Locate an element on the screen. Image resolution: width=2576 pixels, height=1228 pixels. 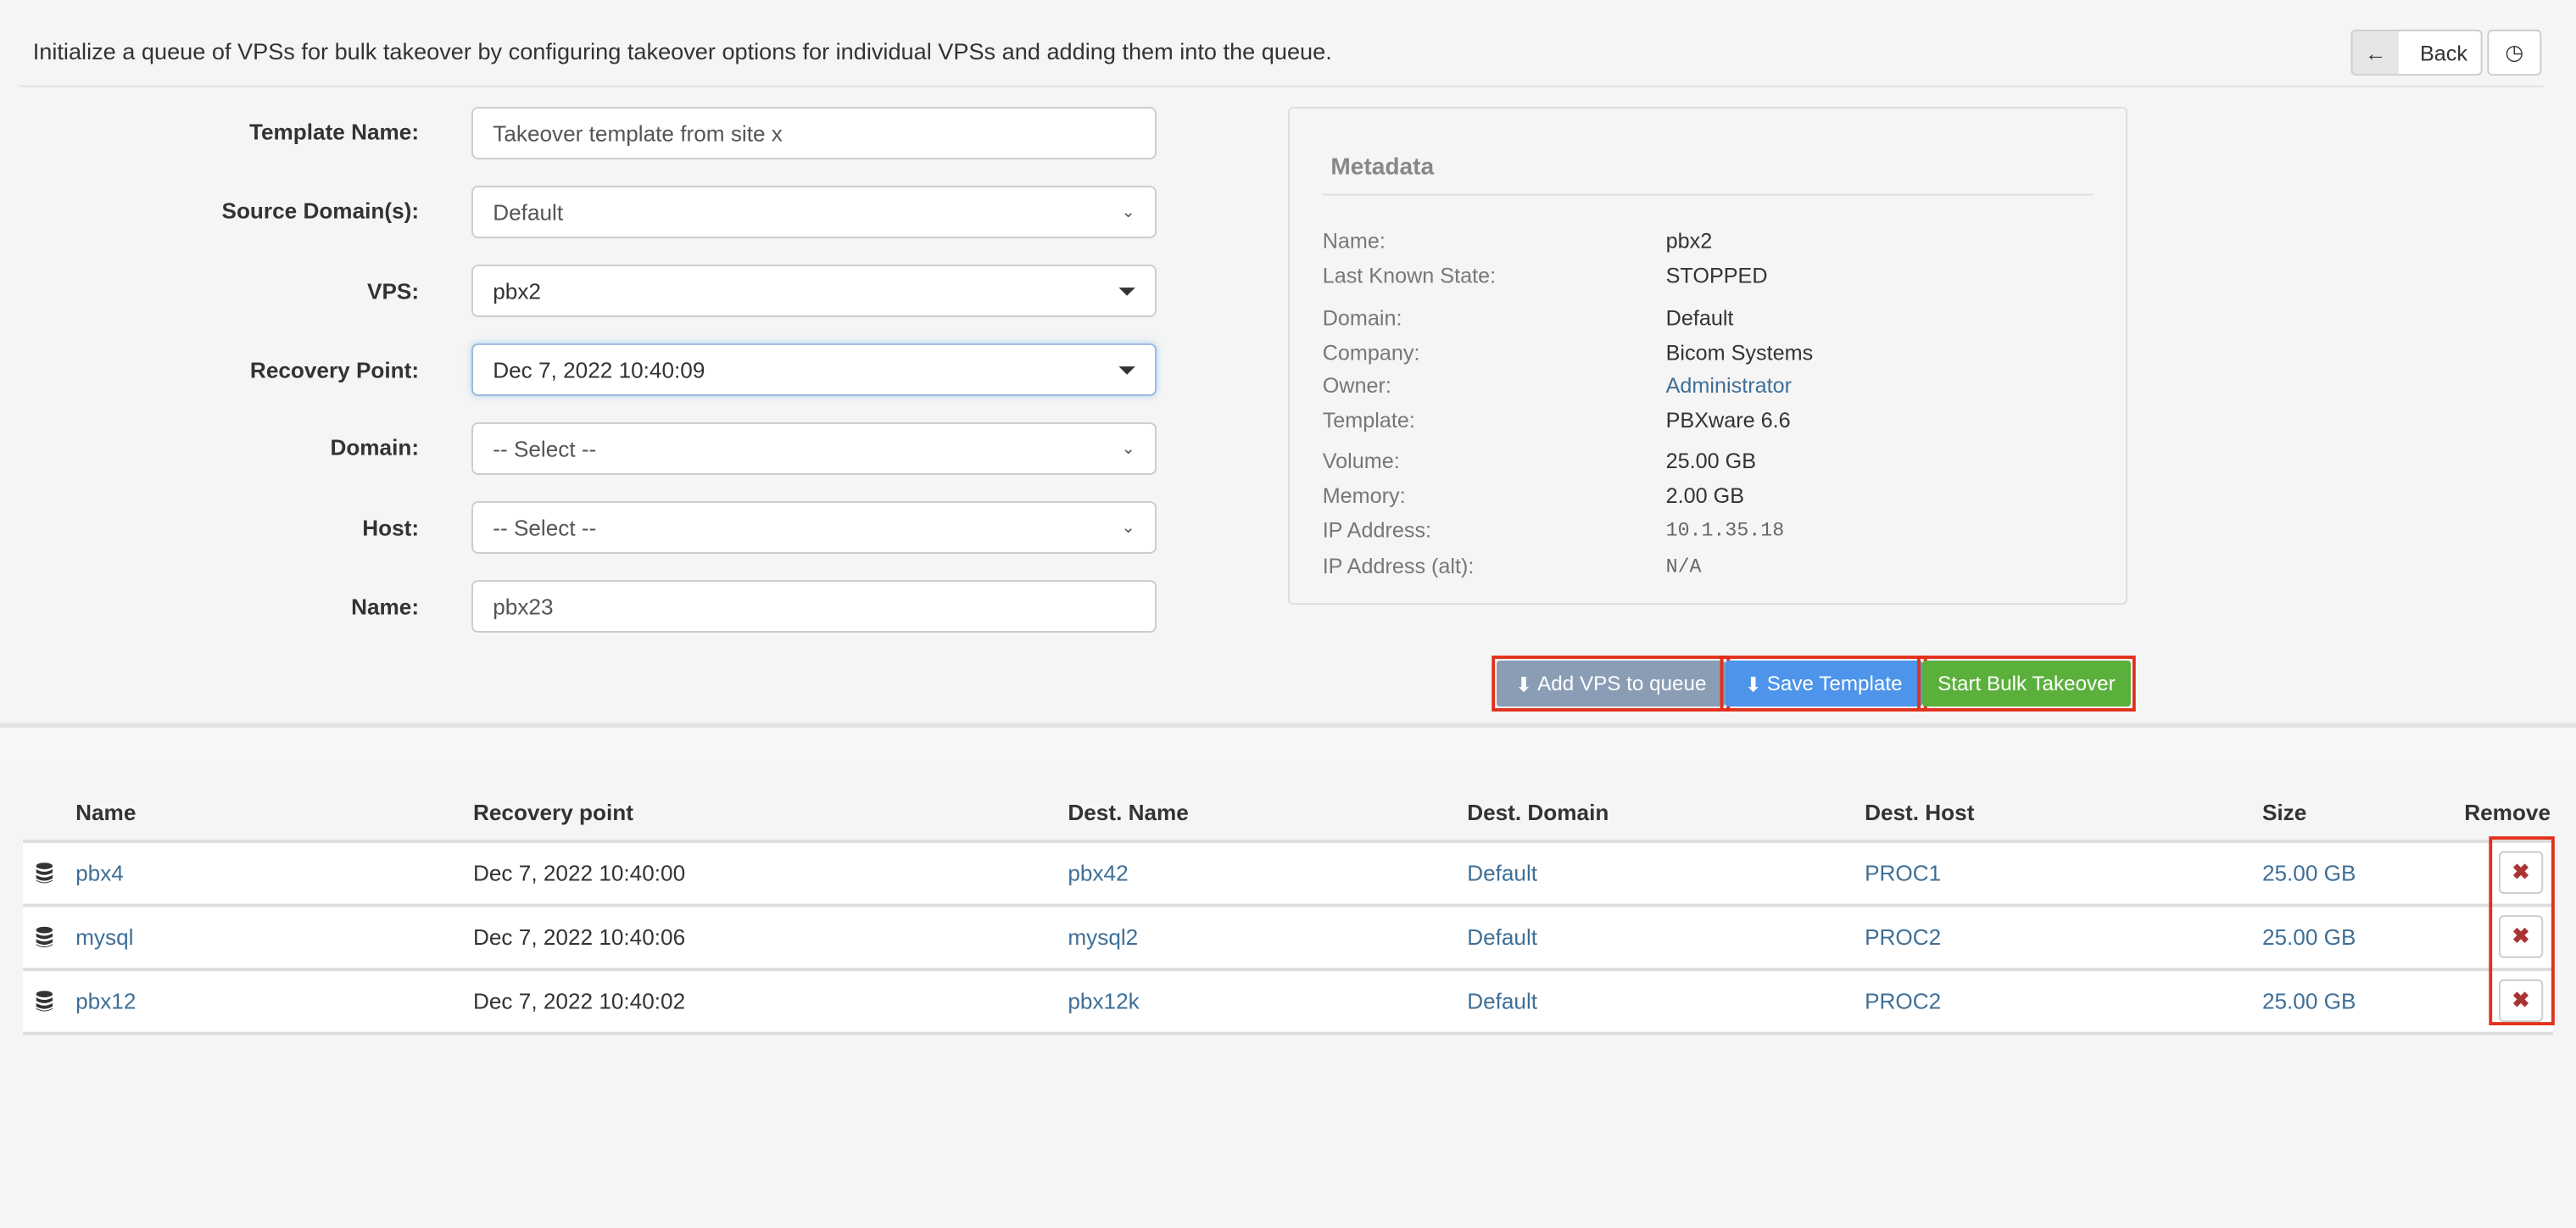
metadata-key: Template: is located at coordinates (1368, 420).